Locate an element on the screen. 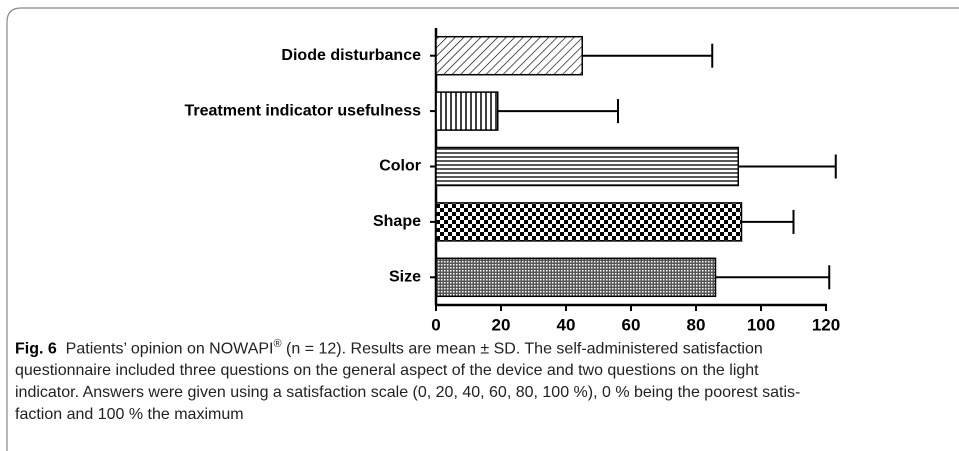 The width and height of the screenshot is (959, 451). y-tick-label: Shape is located at coordinates (397, 221).